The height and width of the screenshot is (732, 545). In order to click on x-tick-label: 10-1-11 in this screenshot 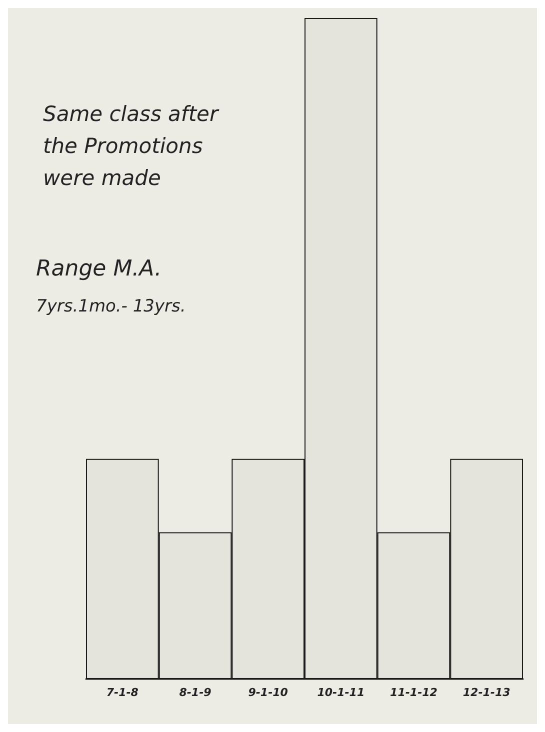, I will do `click(341, 692)`.